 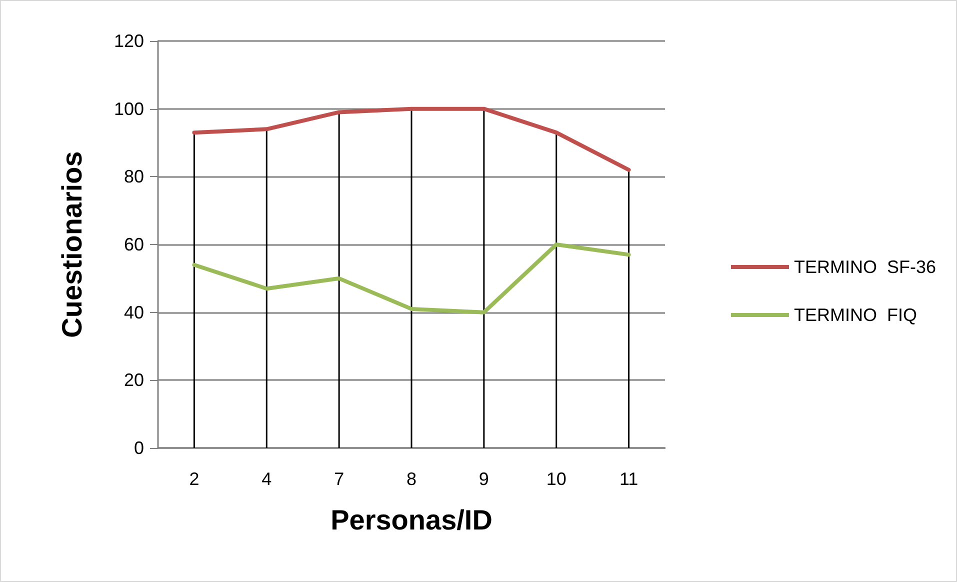 I want to click on x-tick-label: 7, so click(x=339, y=479).